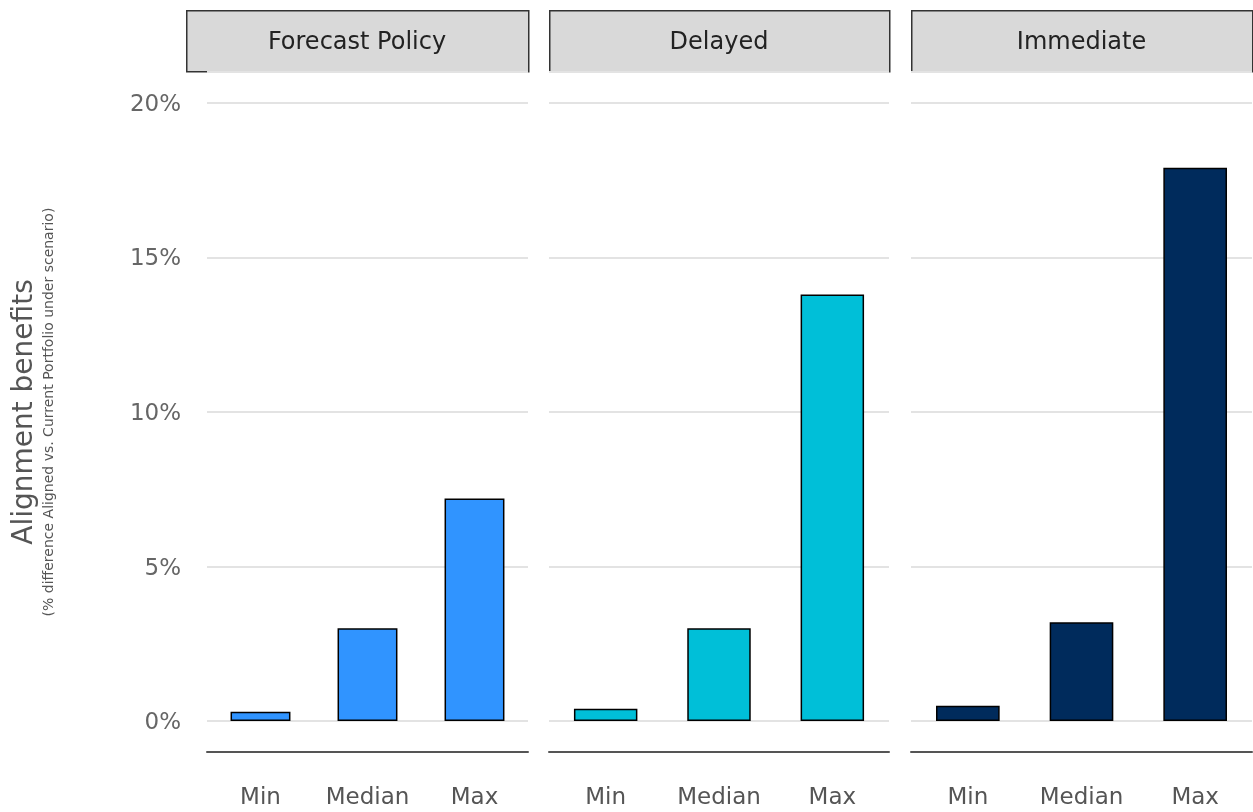 The image size is (1253, 812). I want to click on y-axis-title: Alignment benefits (% difference Aligned vs. Current Portfolio under scenario), so click(30, 412).